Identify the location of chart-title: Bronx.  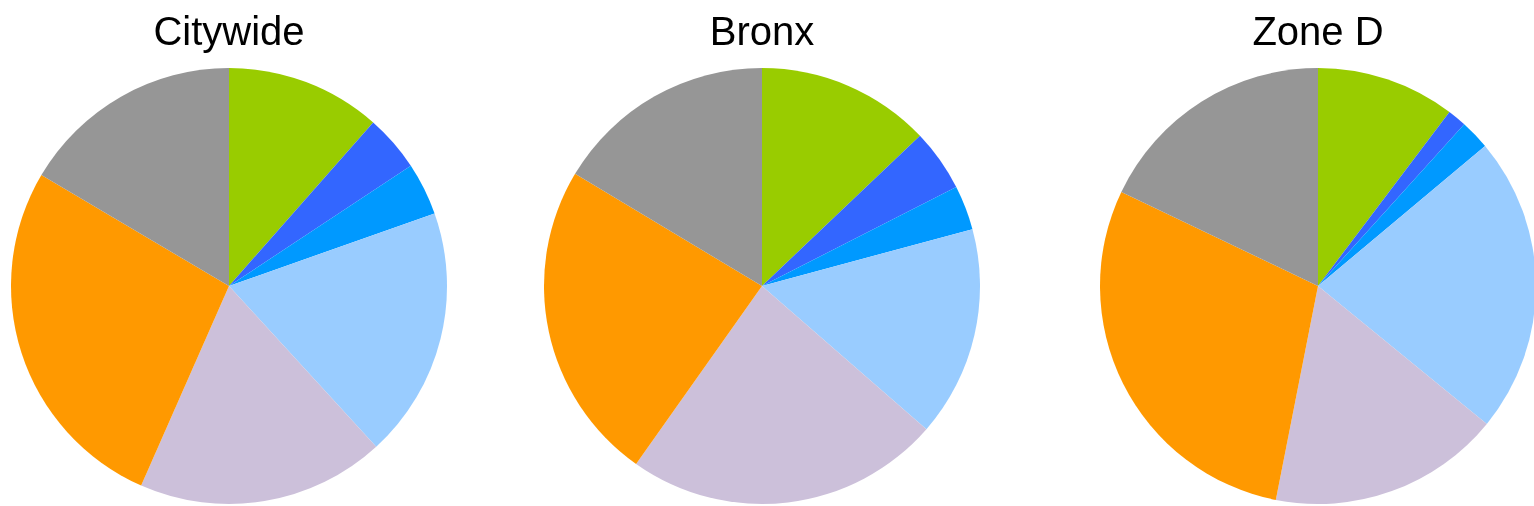
(762, 31).